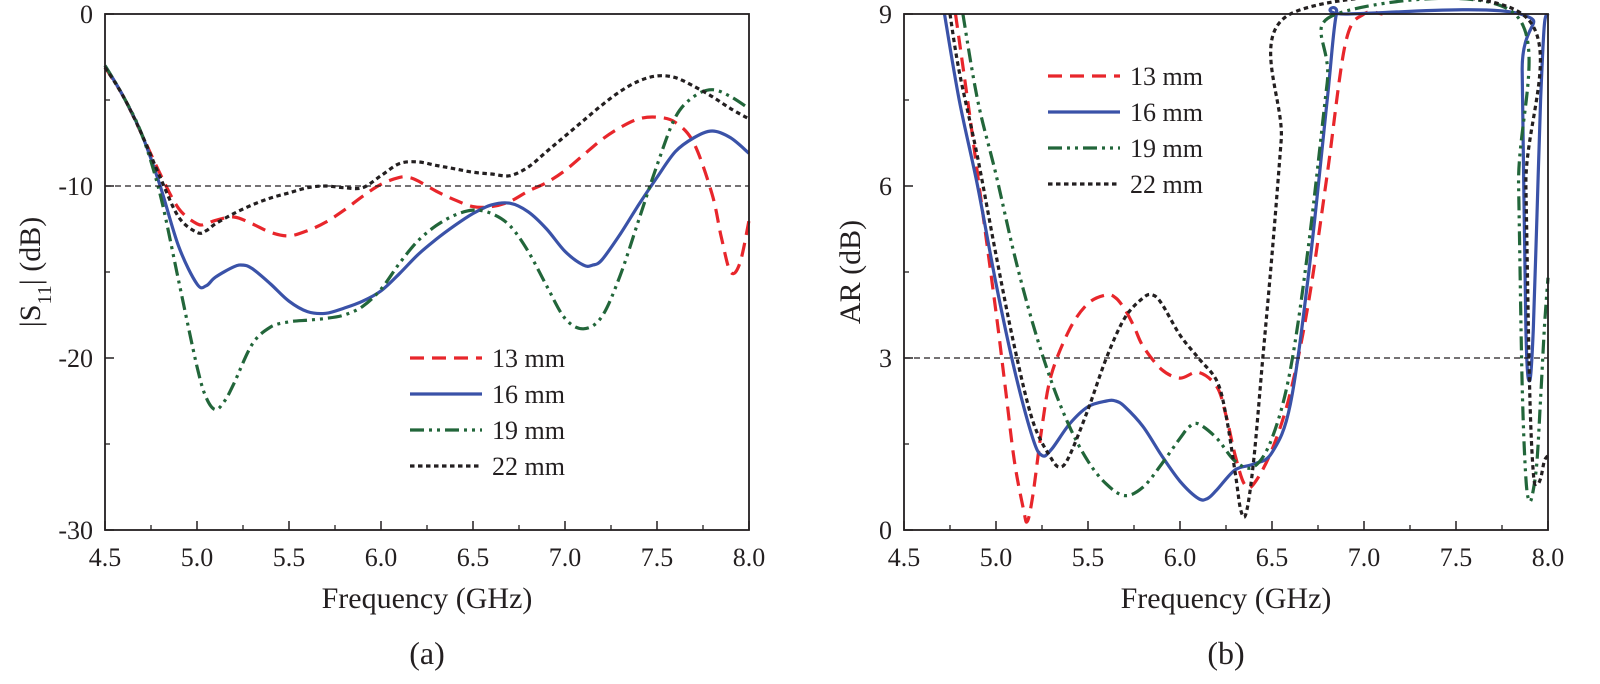 The width and height of the screenshot is (1600, 684). Describe the element at coordinates (197, 557) in the screenshot. I see `panel-a-x-tick-label: 5.0` at that location.